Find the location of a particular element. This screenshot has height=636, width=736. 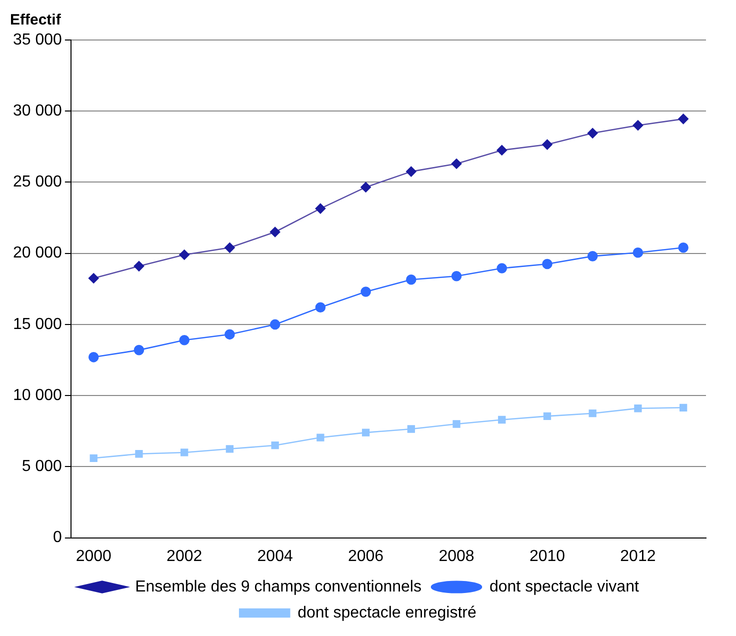

y-tick-label: 5 000 is located at coordinates (42, 467).